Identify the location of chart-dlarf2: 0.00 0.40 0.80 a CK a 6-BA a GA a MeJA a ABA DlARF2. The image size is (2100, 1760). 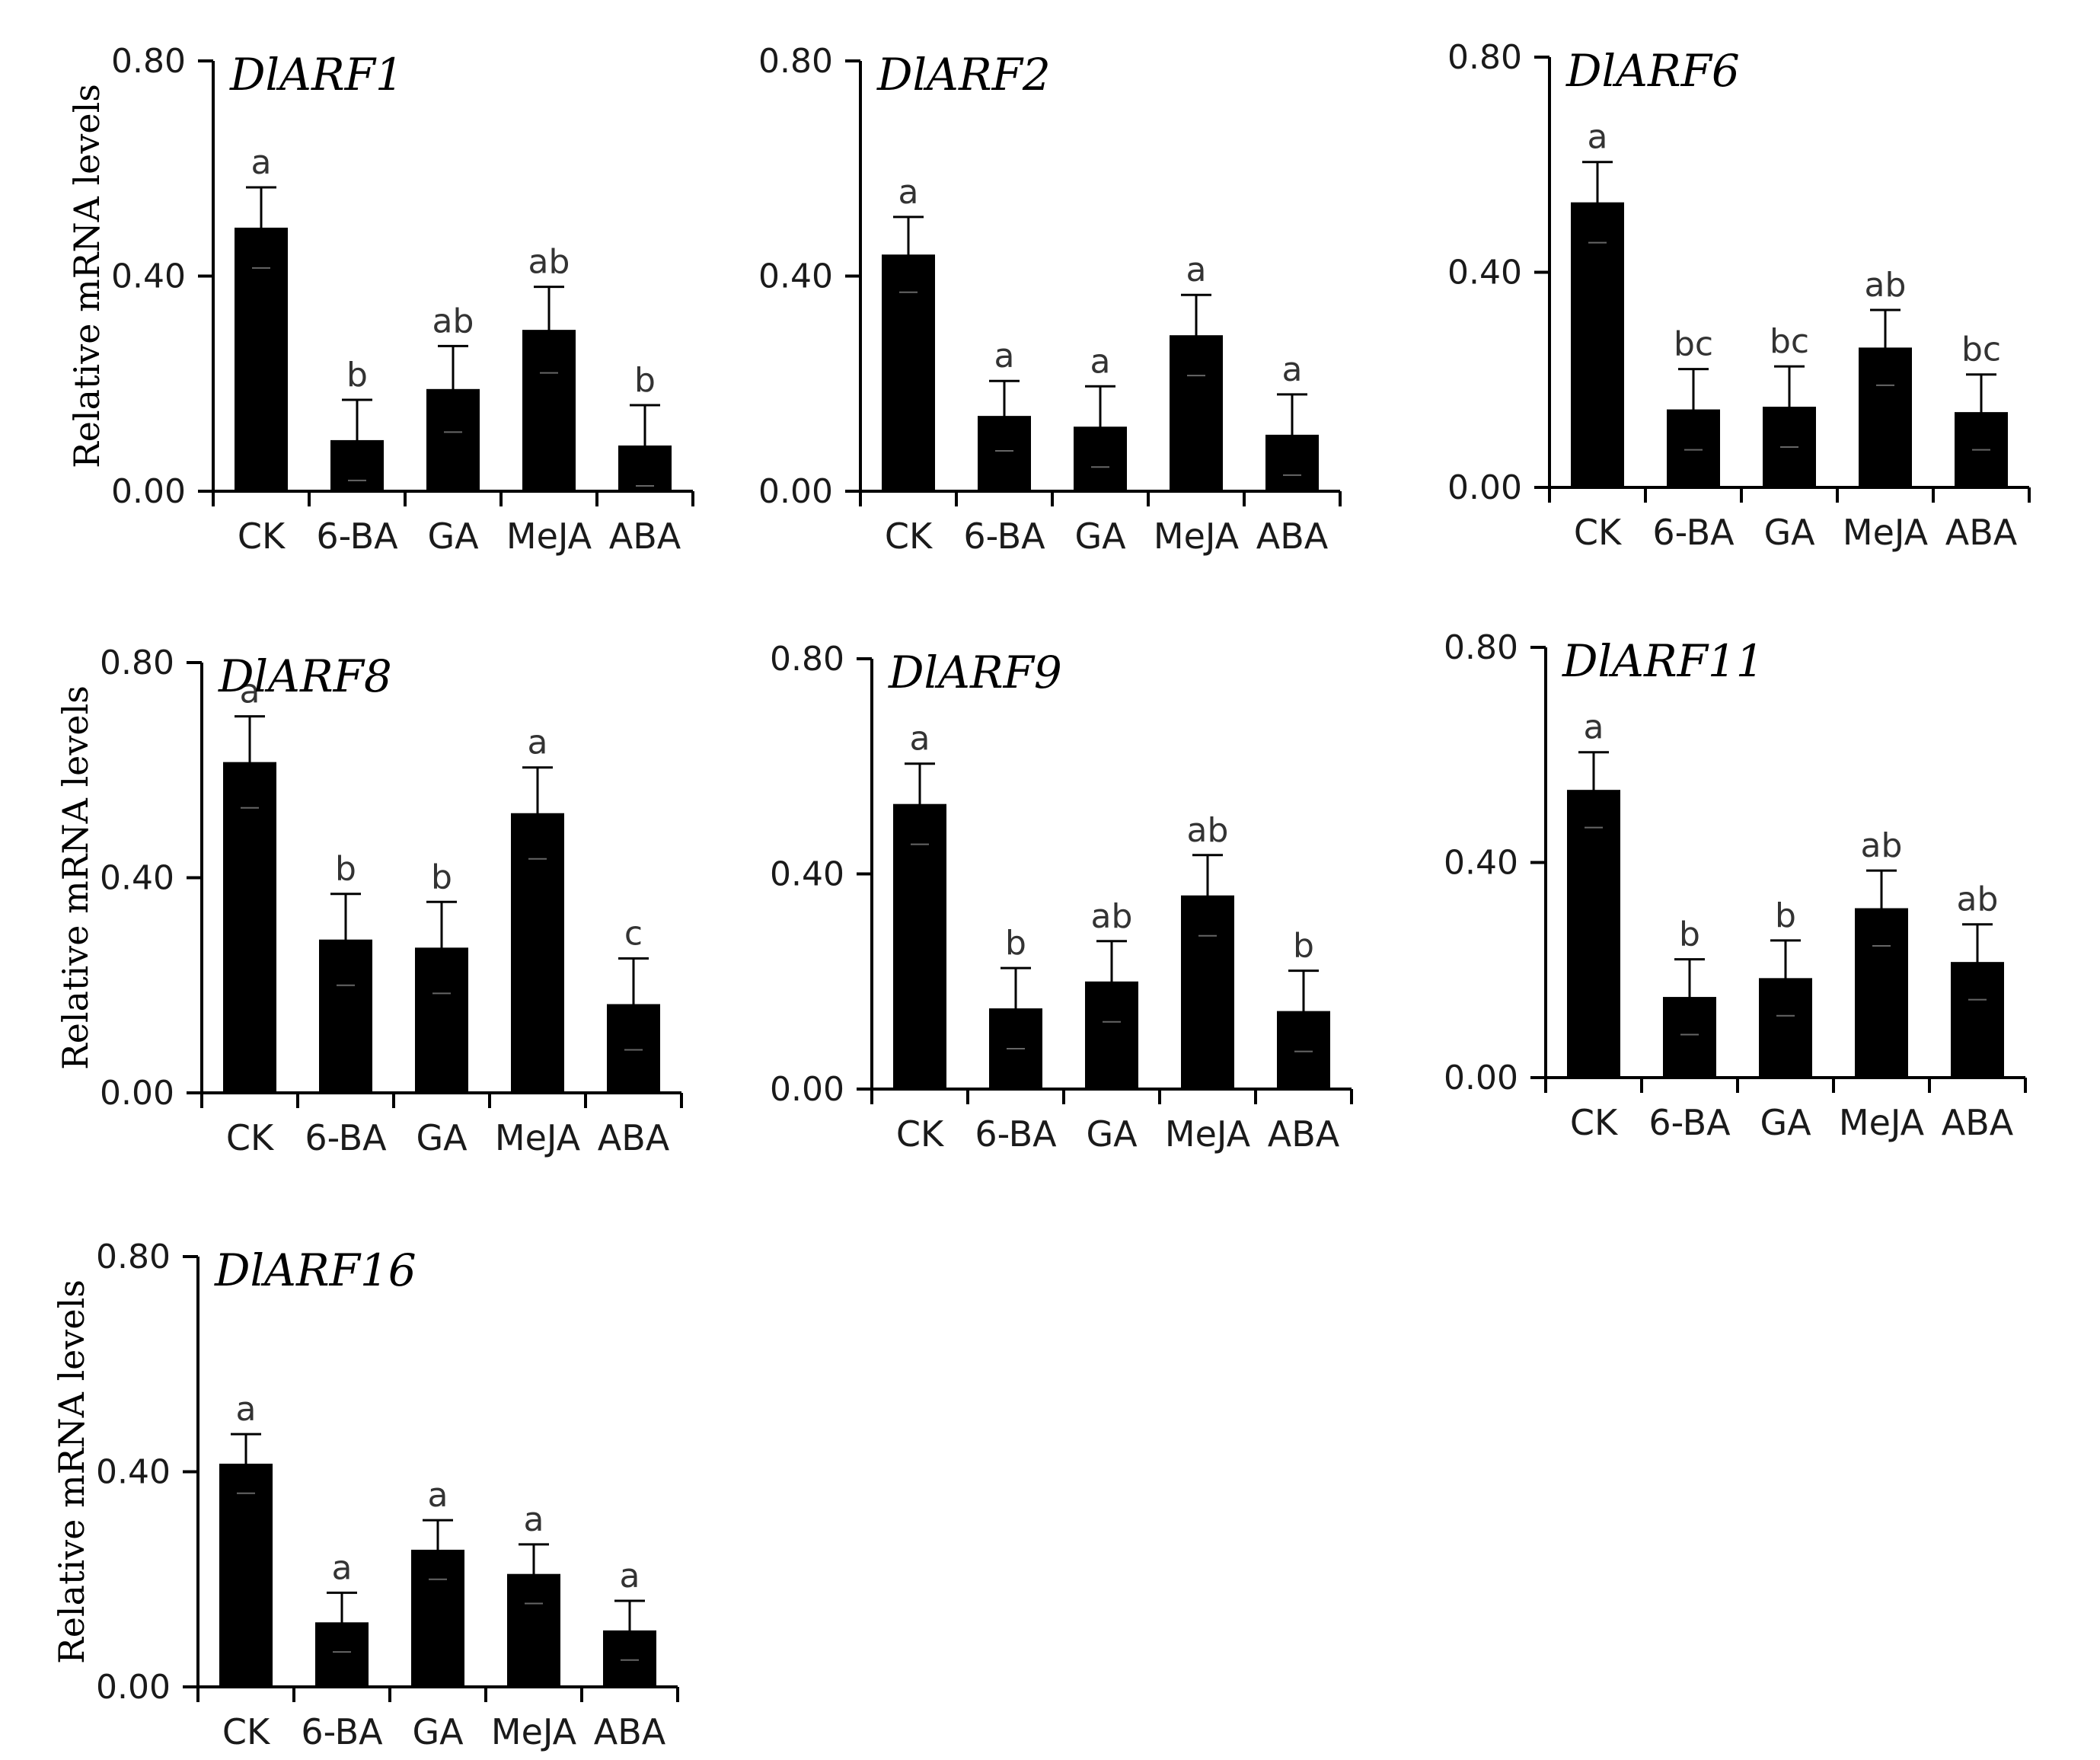
(1050, 299).